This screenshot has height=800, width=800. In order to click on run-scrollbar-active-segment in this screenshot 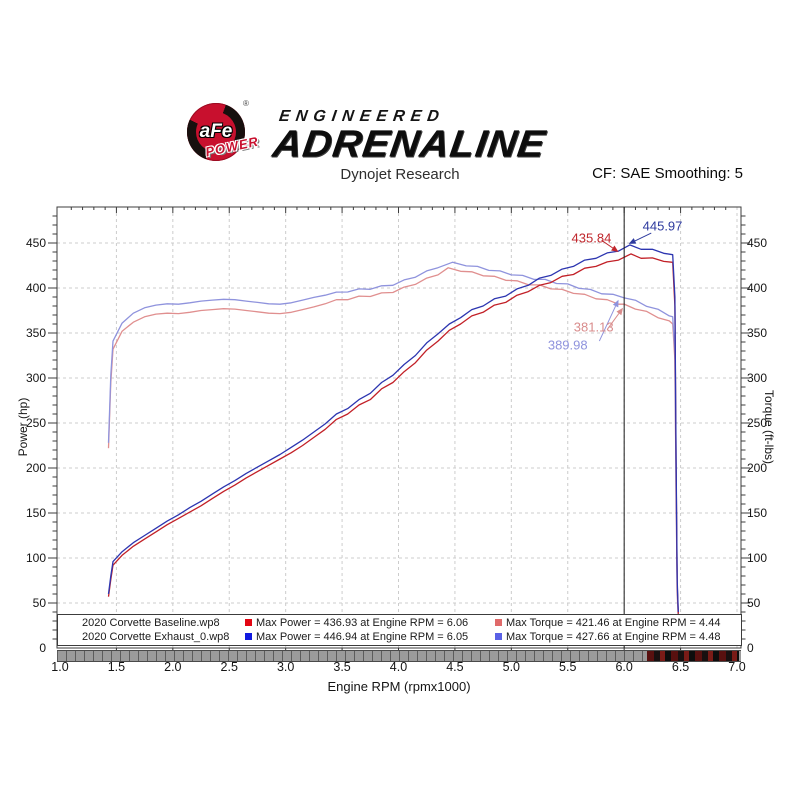, I will do `click(693, 656)`.